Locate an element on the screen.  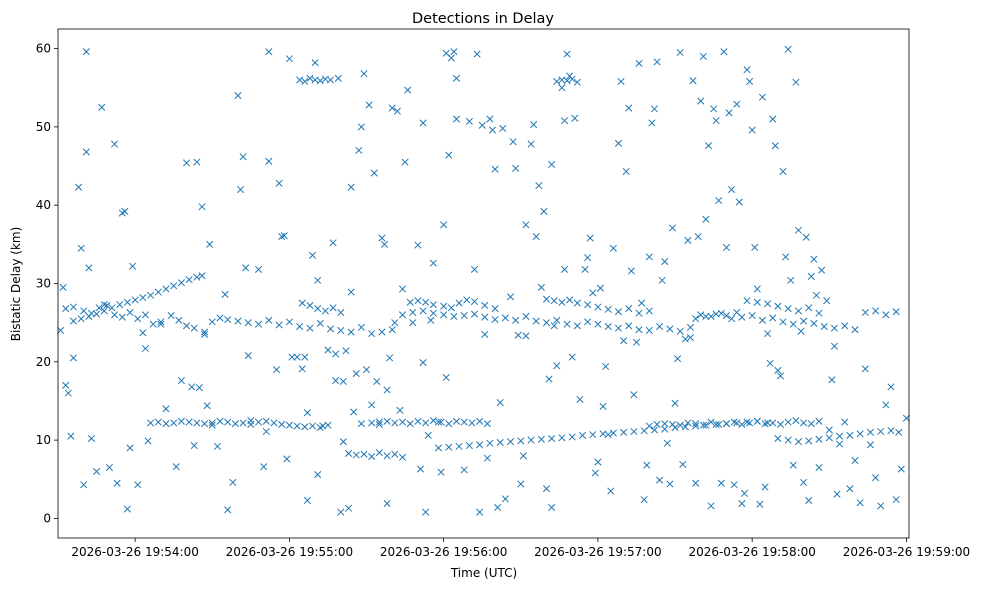
x-tick-label: 2026-03-26 19:54:00 is located at coordinates (134, 552).